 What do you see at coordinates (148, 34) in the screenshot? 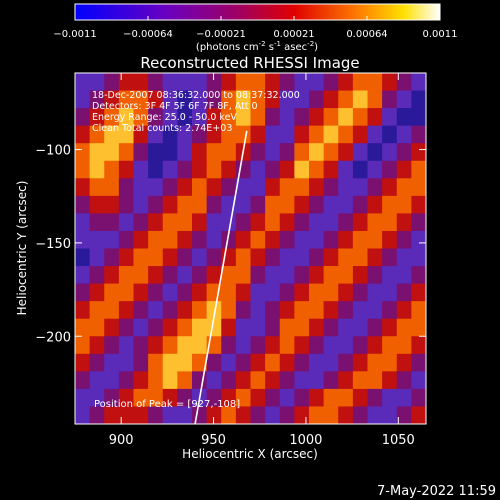
I see `colorbar-tick-label: −0.00064` at bounding box center [148, 34].